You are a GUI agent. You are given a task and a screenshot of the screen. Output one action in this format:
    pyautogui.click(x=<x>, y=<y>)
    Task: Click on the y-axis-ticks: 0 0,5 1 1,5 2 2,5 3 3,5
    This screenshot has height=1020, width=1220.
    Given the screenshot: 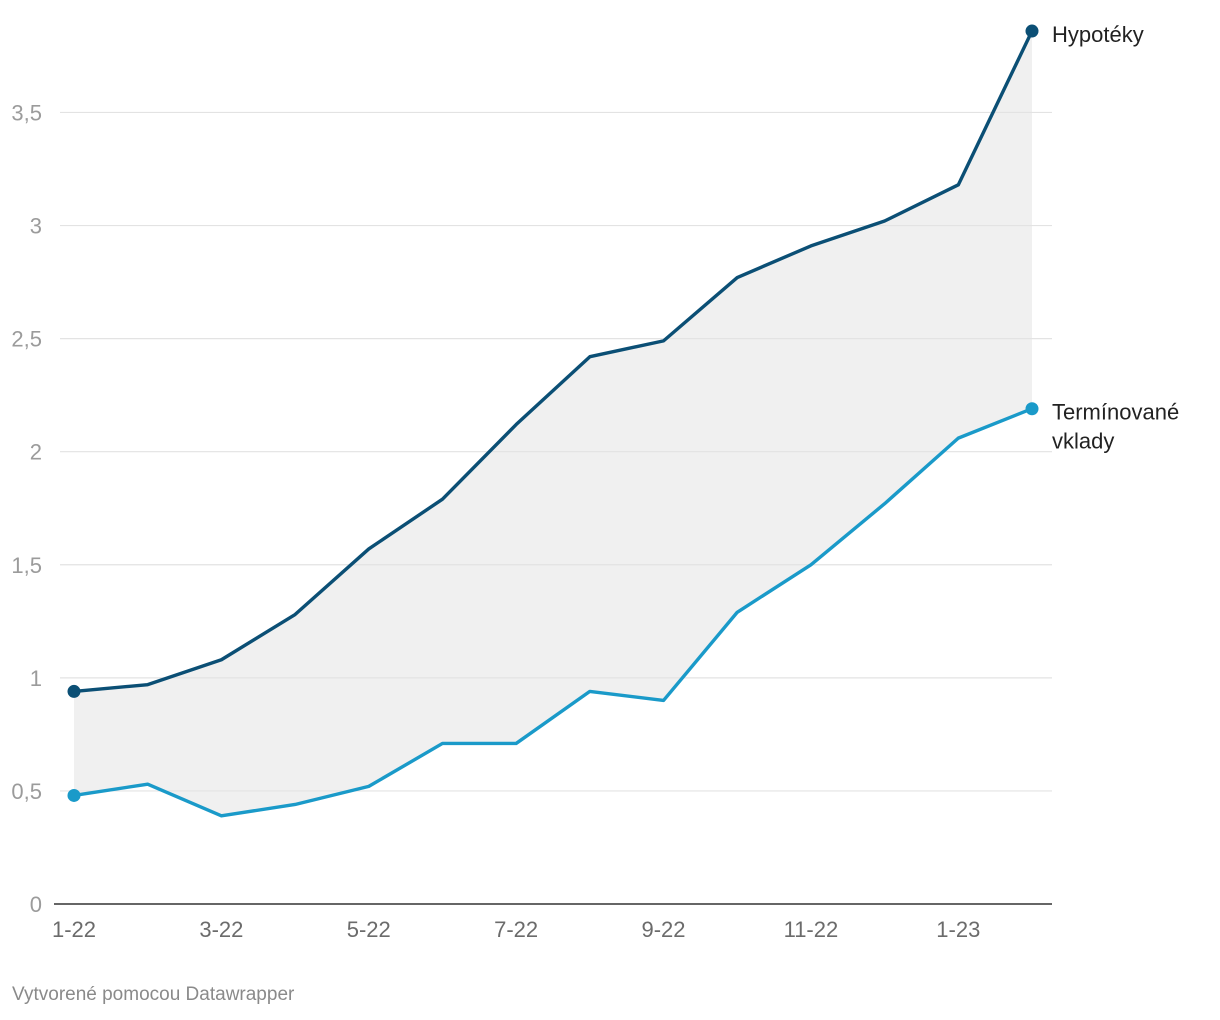 What is the action you would take?
    pyautogui.click(x=26, y=508)
    